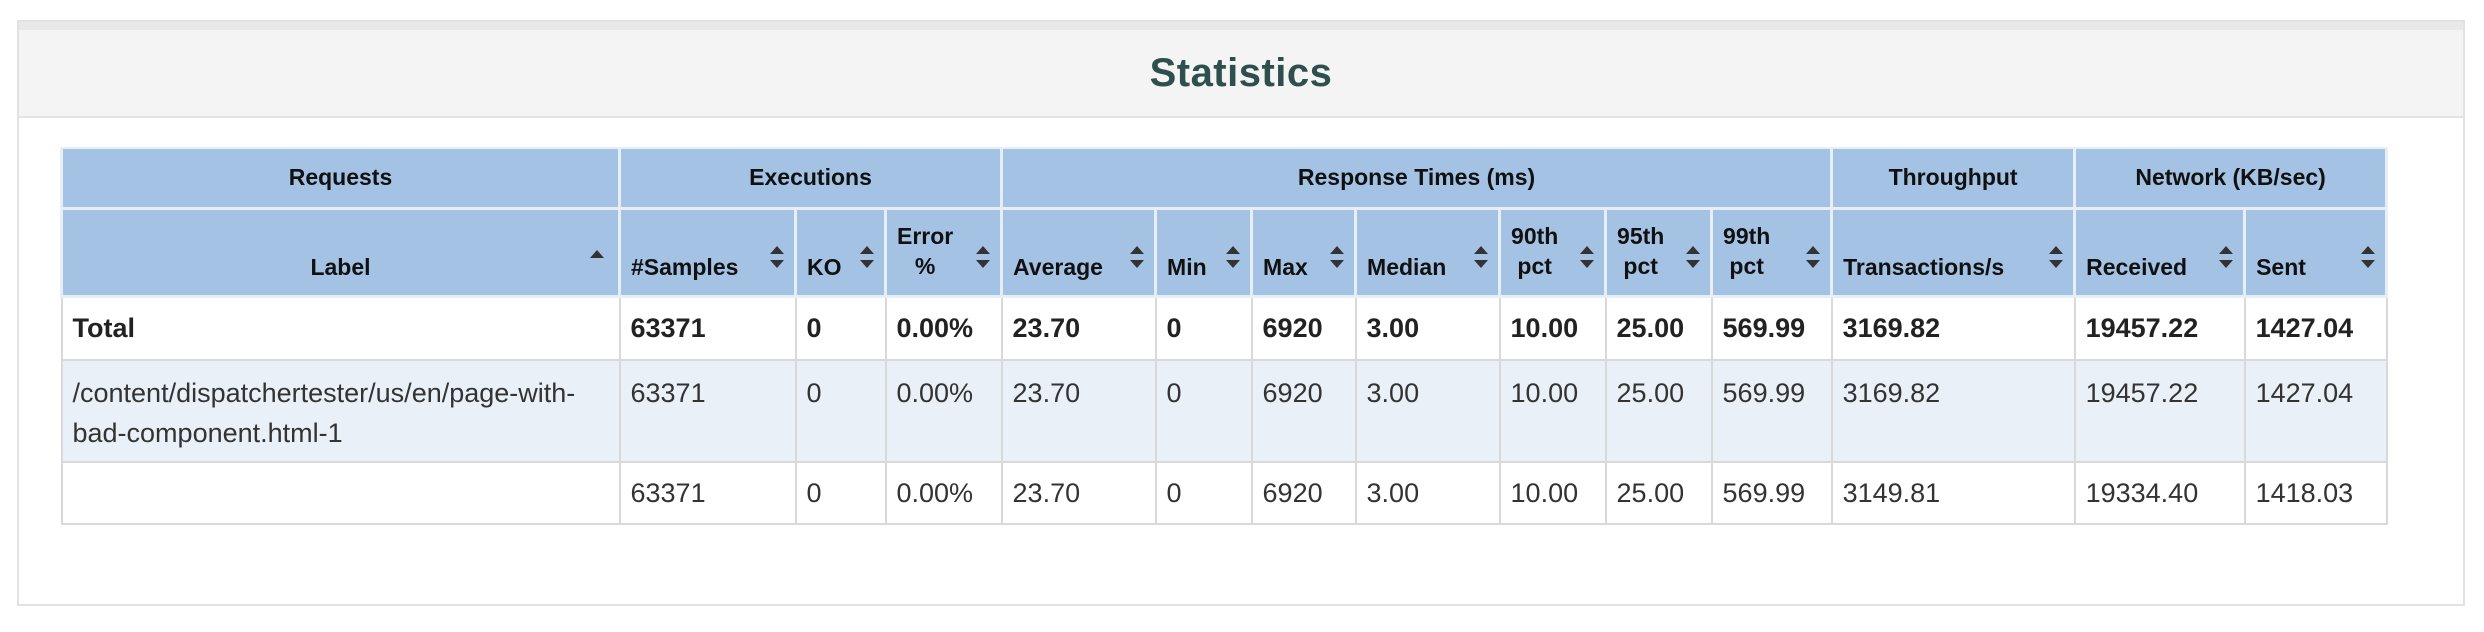  What do you see at coordinates (1428, 252) in the screenshot?
I see `column-header-median: Median` at bounding box center [1428, 252].